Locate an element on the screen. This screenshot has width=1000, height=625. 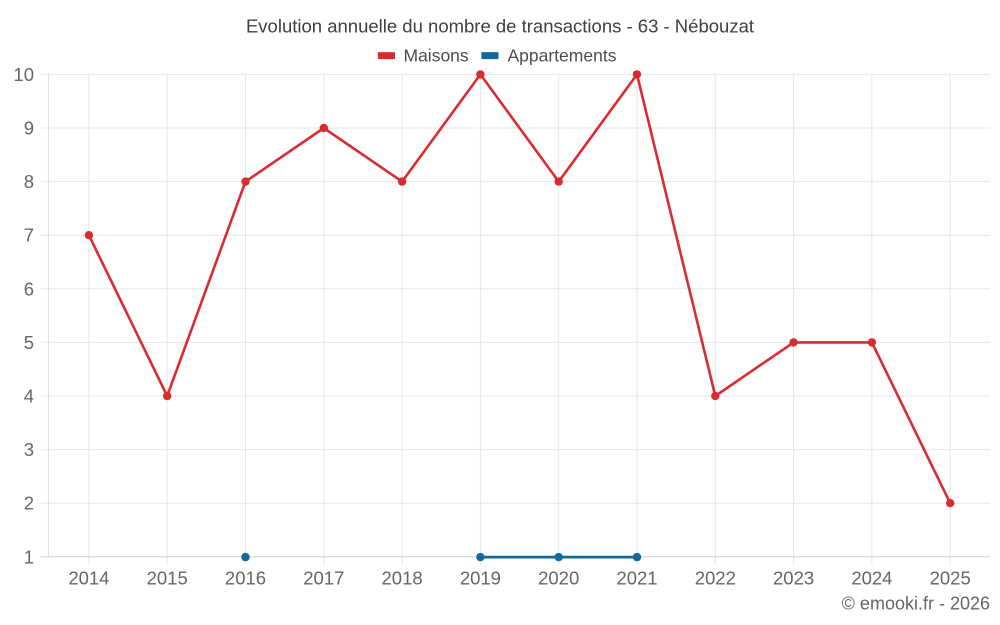
svg-text: 4 is located at coordinates (29, 396).